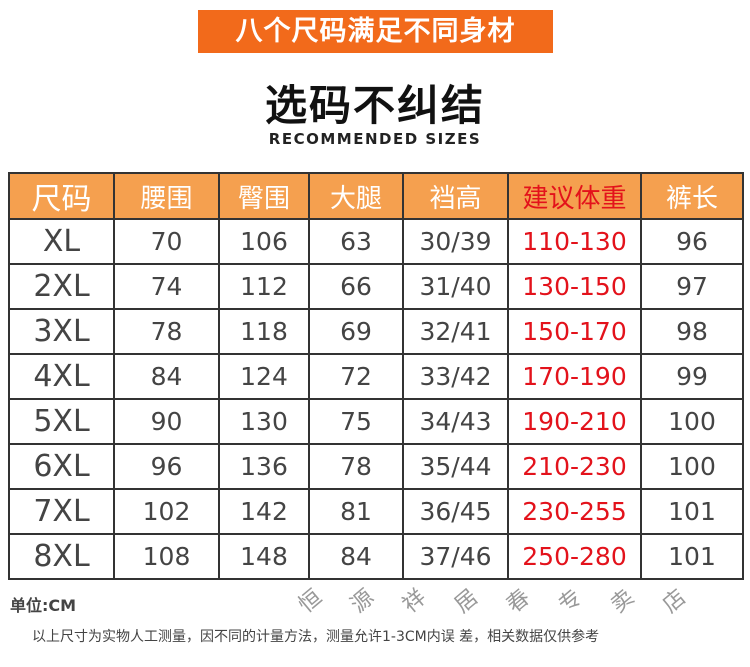 The height and width of the screenshot is (667, 750). What do you see at coordinates (375, 139) in the screenshot?
I see `page-subtitle: RECOMMENDED SIZES` at bounding box center [375, 139].